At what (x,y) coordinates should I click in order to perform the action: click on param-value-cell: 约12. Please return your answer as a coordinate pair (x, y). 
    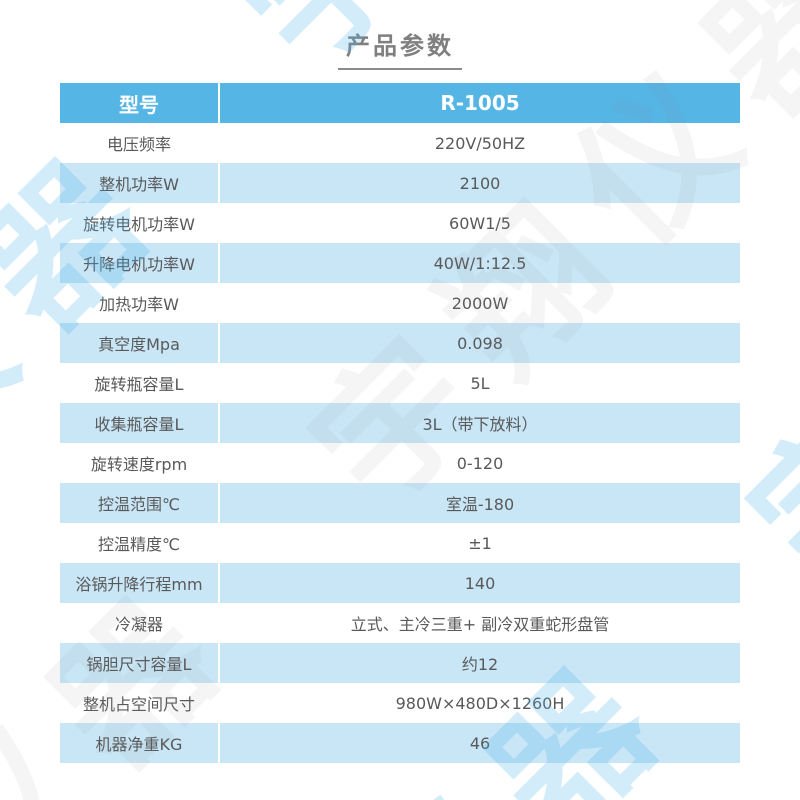
    Looking at the image, I should click on (480, 664).